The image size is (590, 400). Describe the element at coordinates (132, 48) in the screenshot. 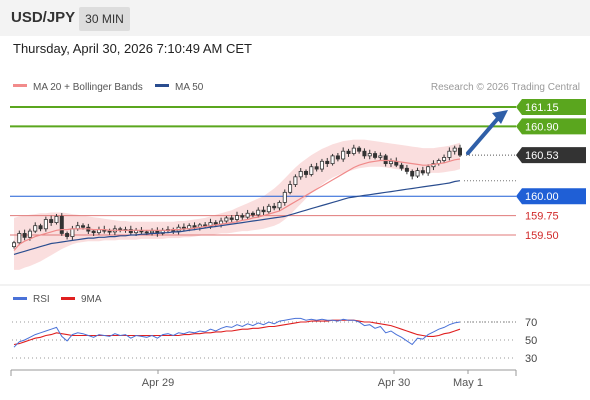

I see `datetime-label: Thursday, April 30, 2026 7:10:49 AM CET` at that location.